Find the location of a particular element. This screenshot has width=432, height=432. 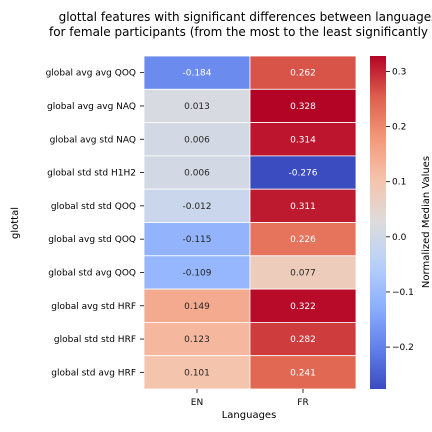

colorbar-tick-label: 0.3 is located at coordinates (399, 72).